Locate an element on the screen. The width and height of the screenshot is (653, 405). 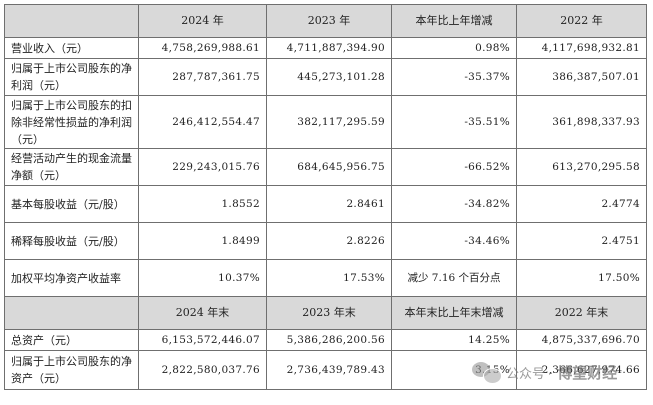
row-label: 归属于上市公司股东的扣除非经常性损益的净利润（元） is located at coordinates (71, 122).